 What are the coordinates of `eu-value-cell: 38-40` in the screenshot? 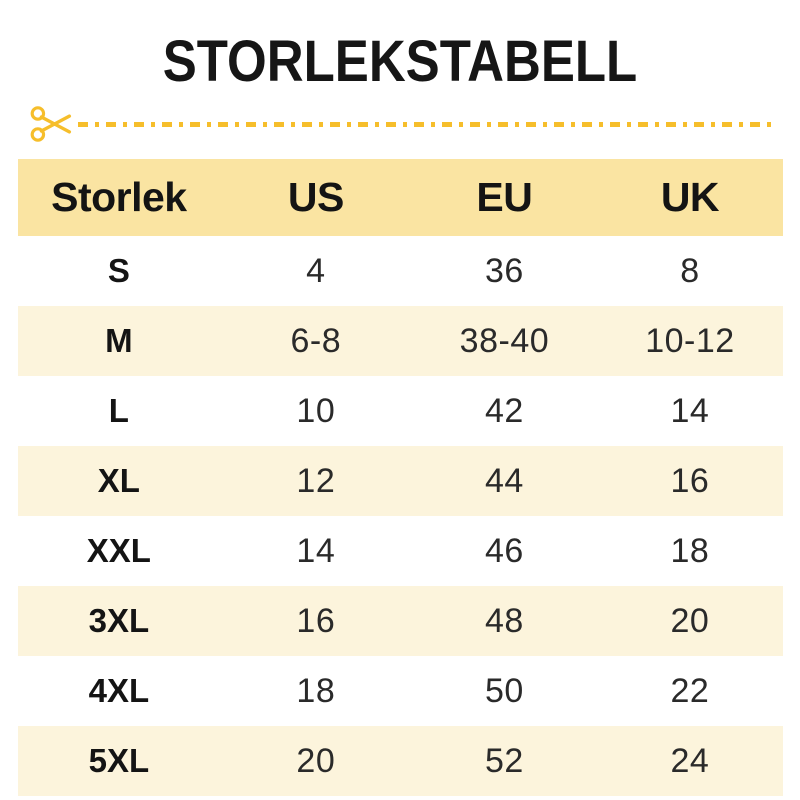 It's located at (504, 340).